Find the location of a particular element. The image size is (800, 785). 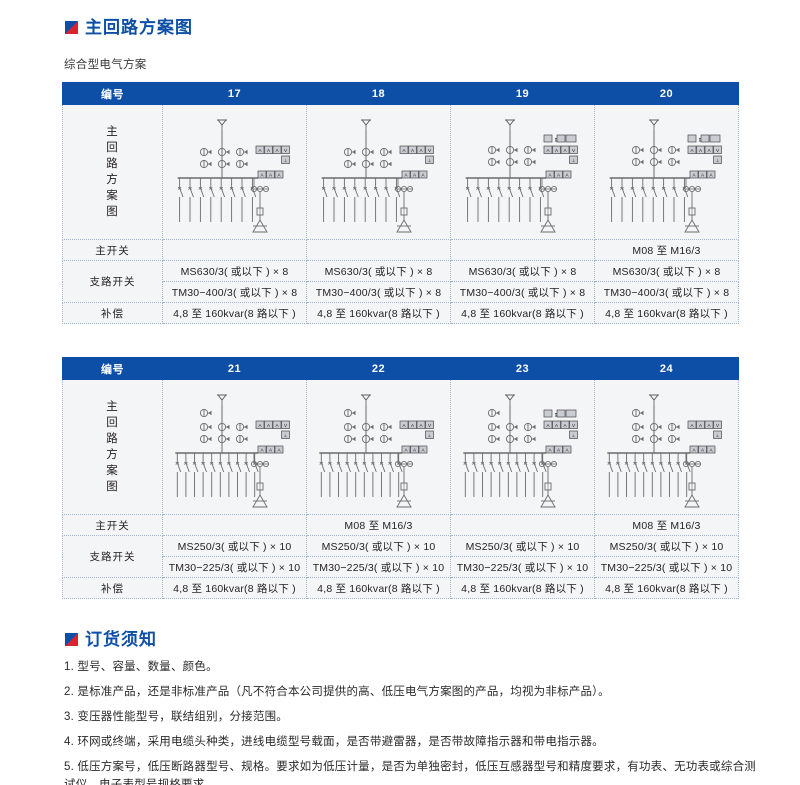

compensation-19: 4,8 至 160kvar(8 路以下 ) is located at coordinates (522, 313).